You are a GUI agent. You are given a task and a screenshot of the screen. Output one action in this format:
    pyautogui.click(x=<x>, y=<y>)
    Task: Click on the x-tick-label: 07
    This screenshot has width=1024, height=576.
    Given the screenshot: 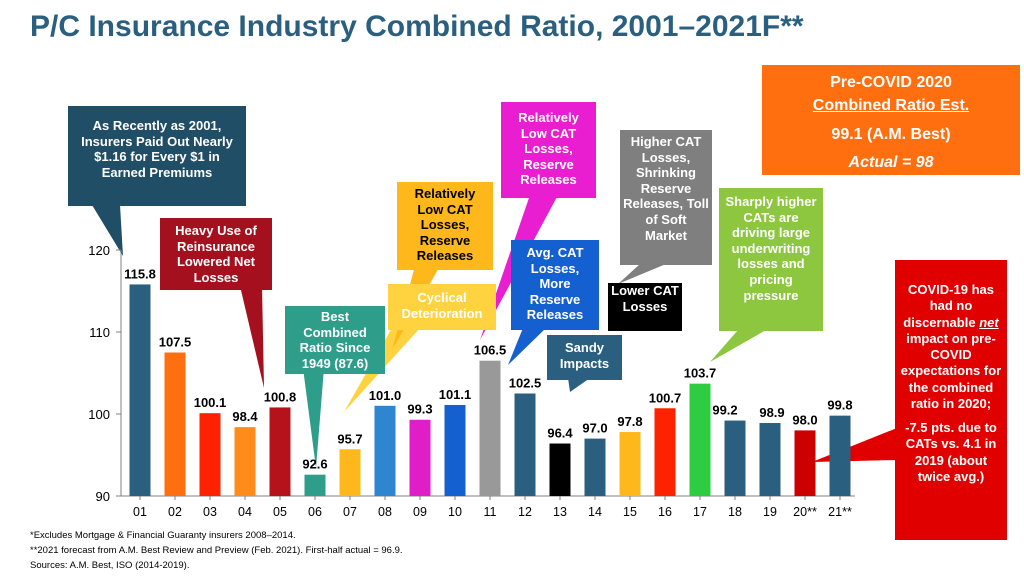 What is the action you would take?
    pyautogui.click(x=350, y=512)
    